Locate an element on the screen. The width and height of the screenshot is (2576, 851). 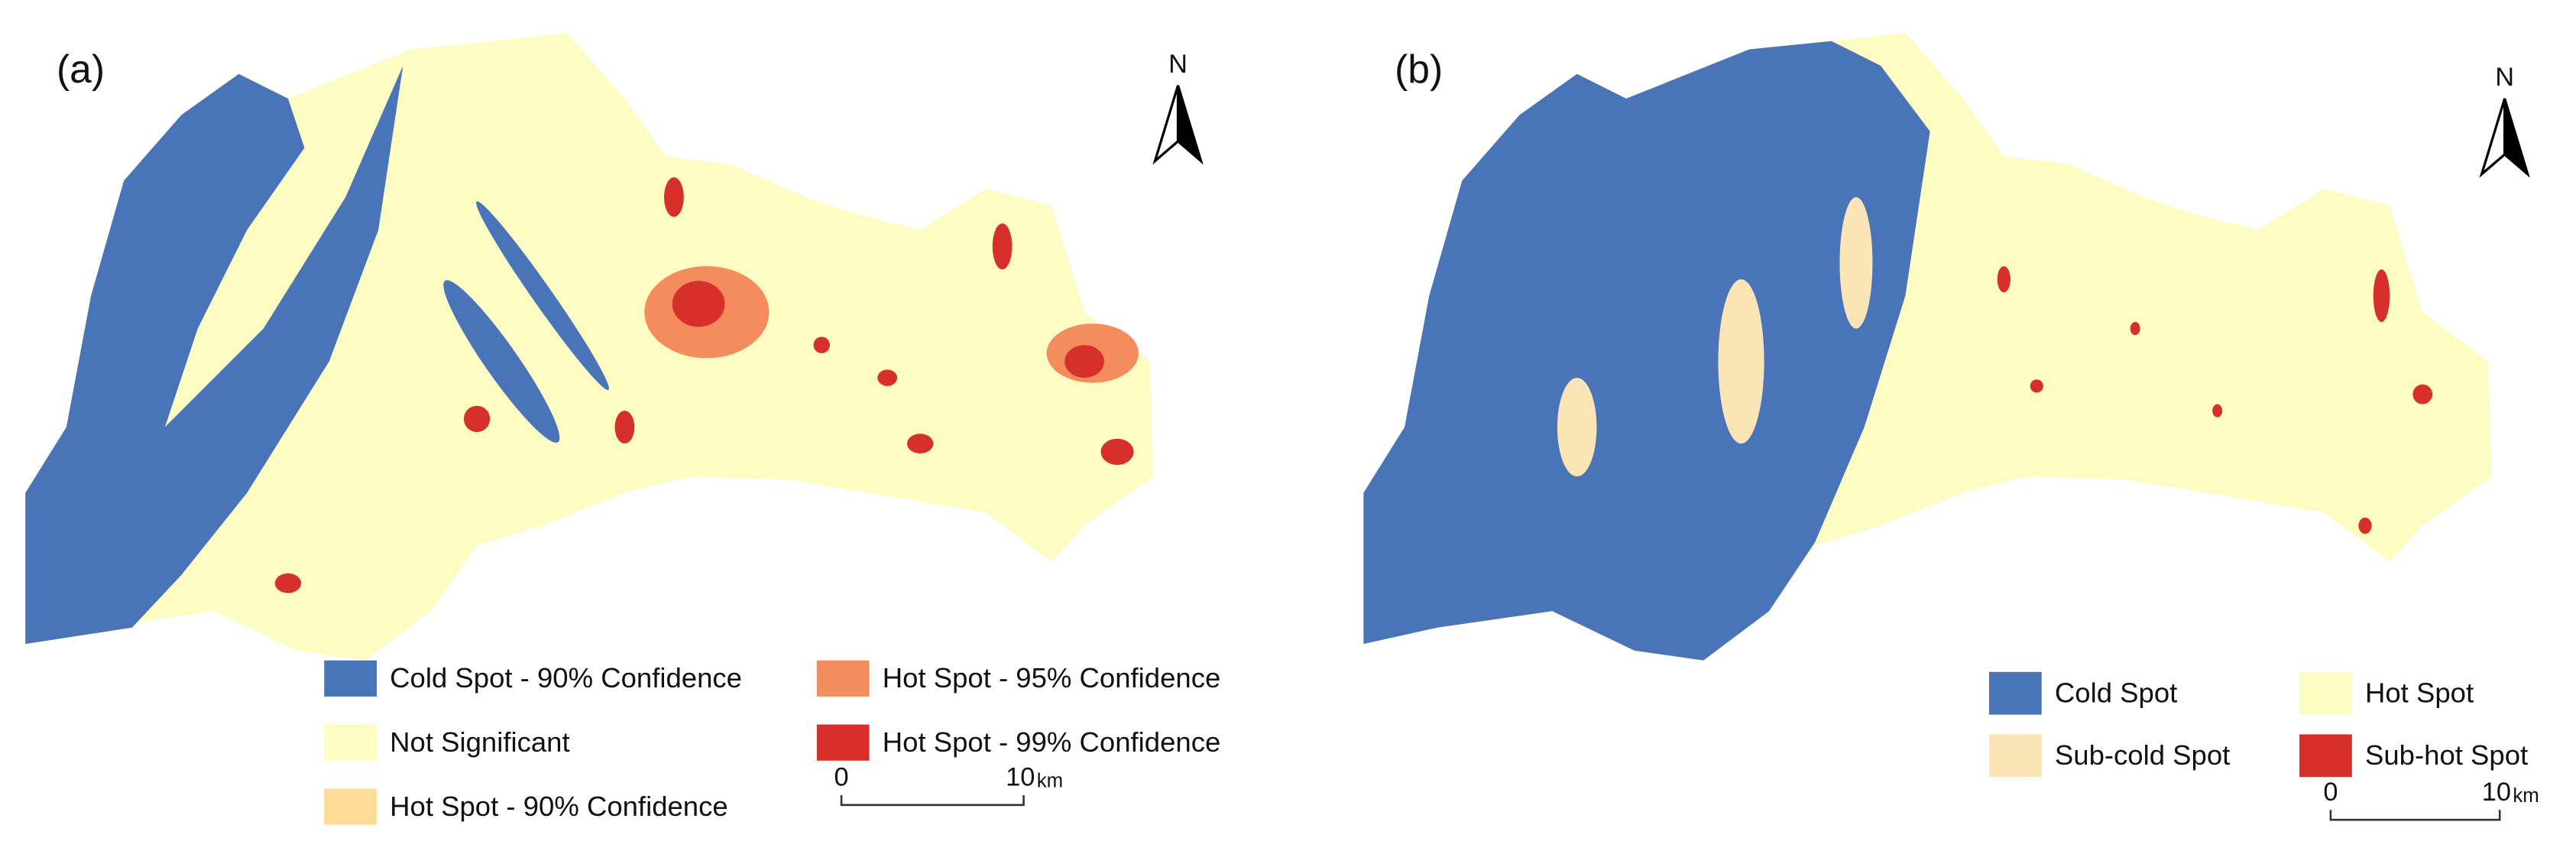
legend-label: Cold Spot - 90% Confidence is located at coordinates (566, 677).